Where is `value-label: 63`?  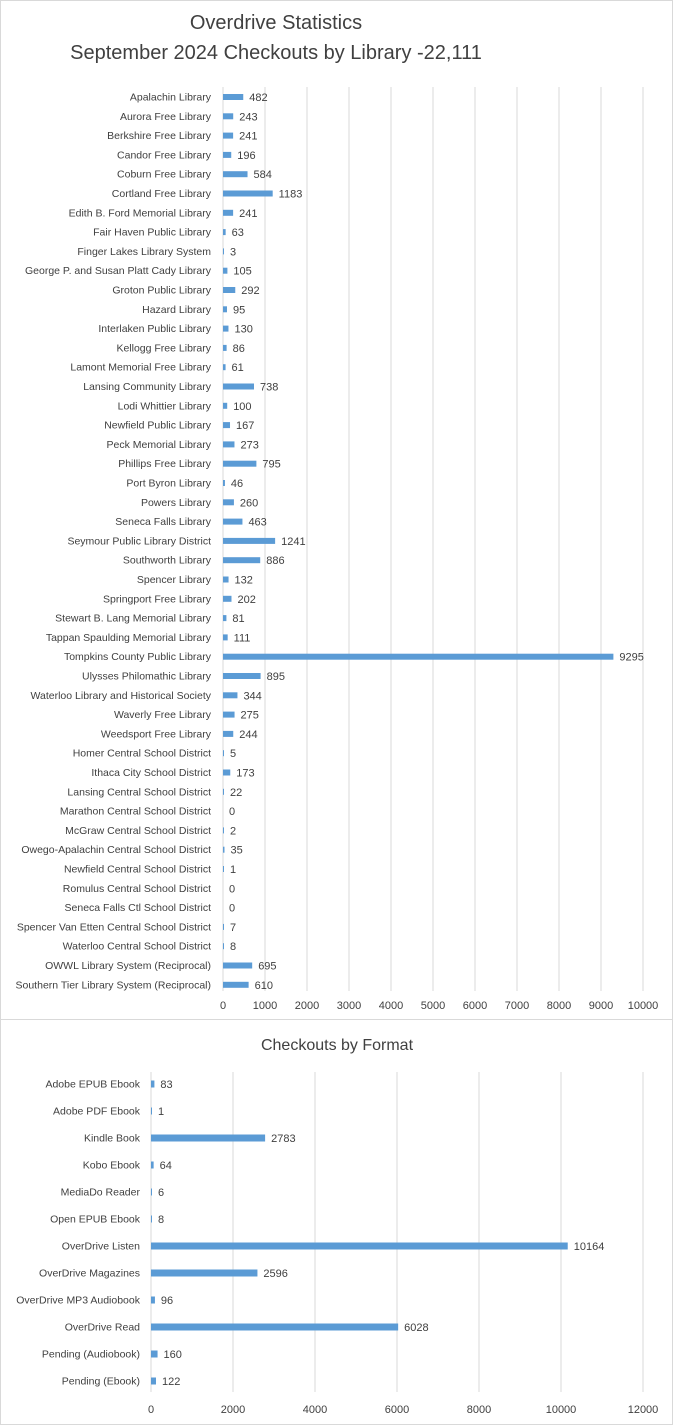
value-label: 63 is located at coordinates (238, 233).